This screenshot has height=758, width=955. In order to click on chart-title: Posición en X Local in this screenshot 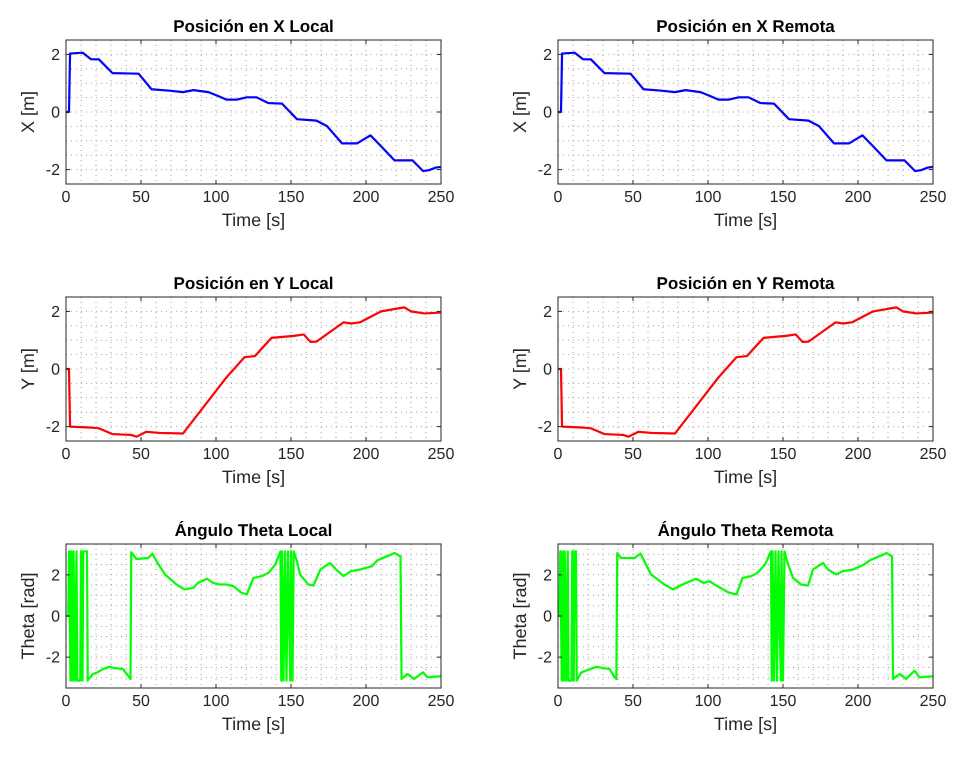, I will do `click(253, 26)`.